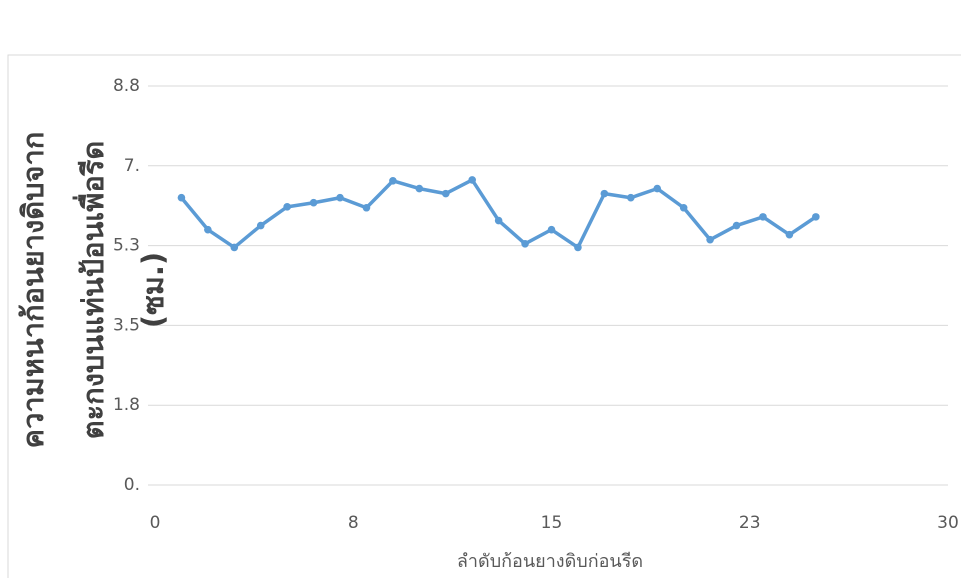 Image resolution: width=961 pixels, height=578 pixels. Describe the element at coordinates (91, 290) in the screenshot. I see `y-axis-title: ตะกงบนแท่นป้อนเพื่อรีด` at that location.